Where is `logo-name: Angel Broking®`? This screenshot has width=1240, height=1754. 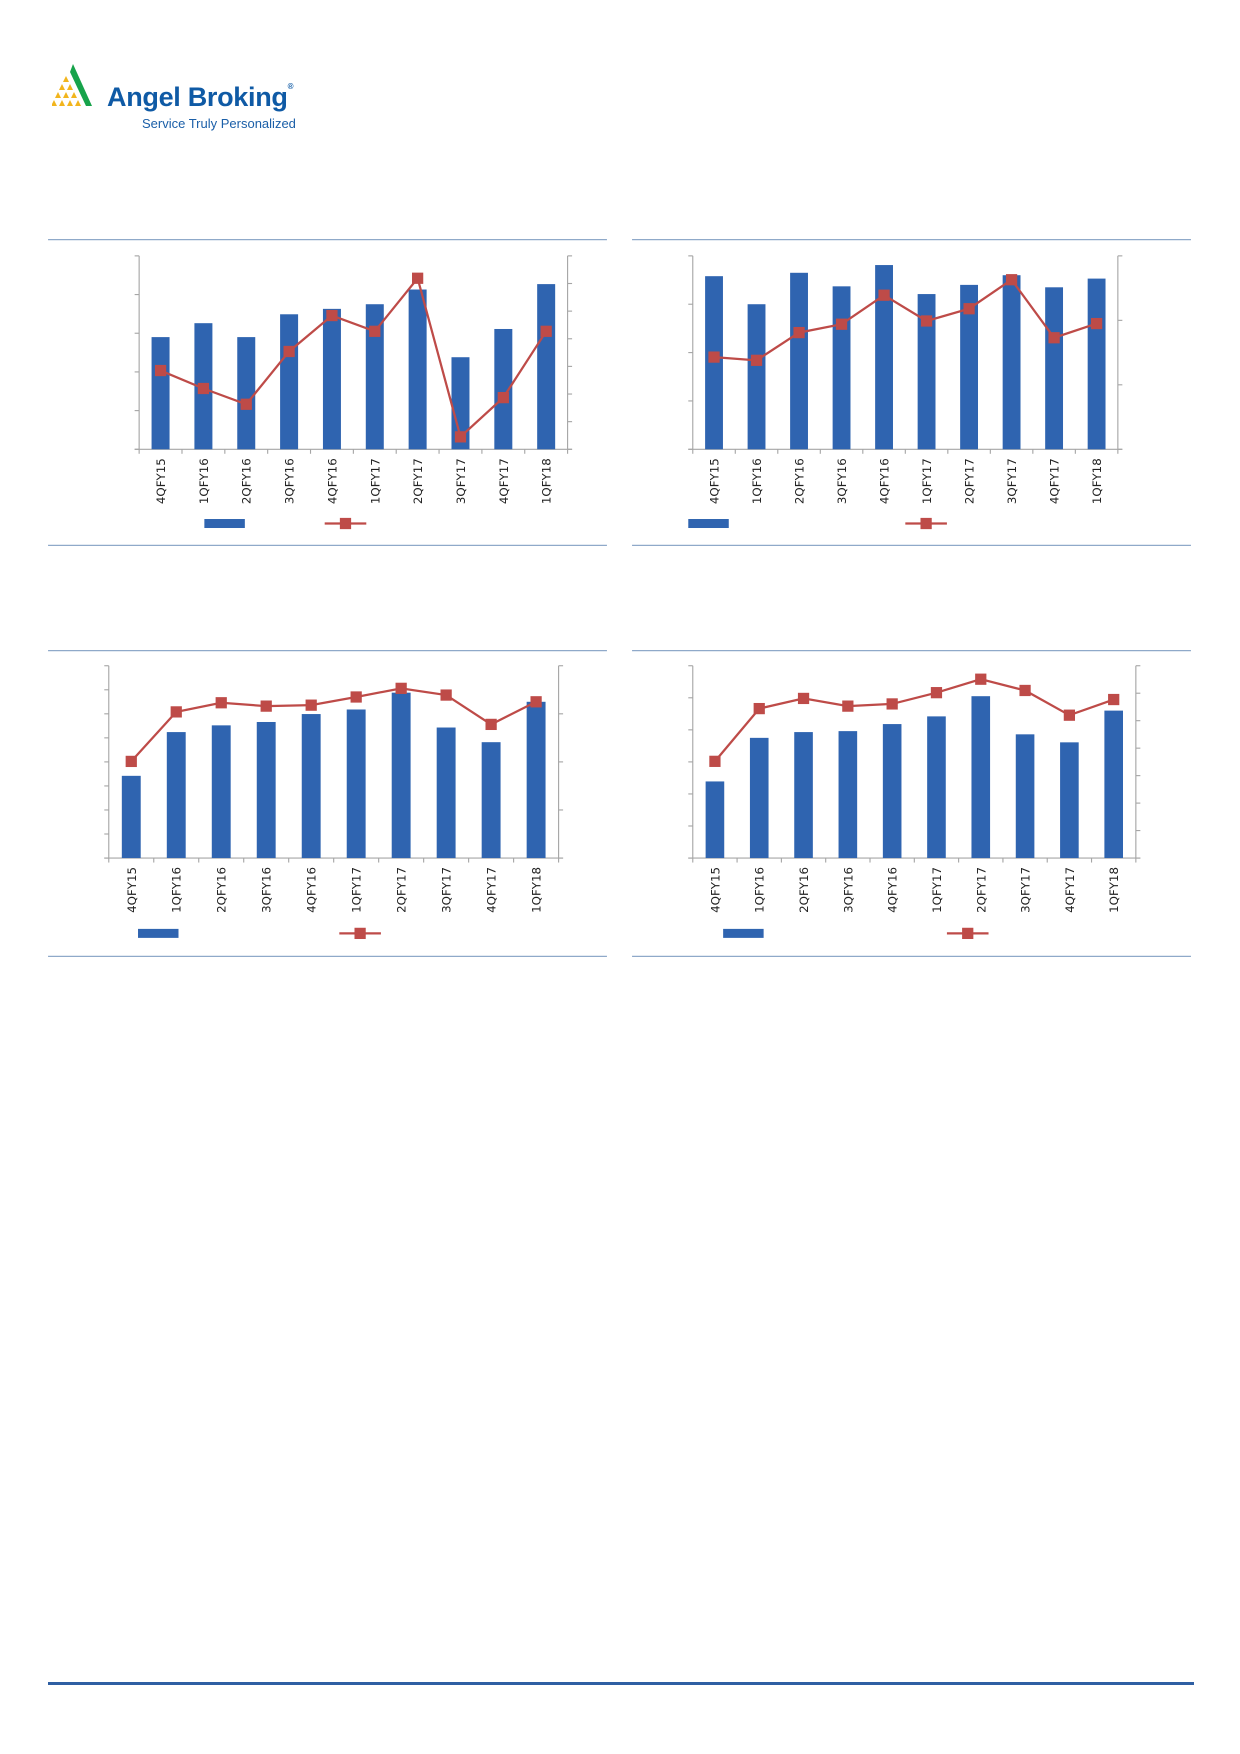 logo-name: Angel Broking® is located at coordinates (200, 97).